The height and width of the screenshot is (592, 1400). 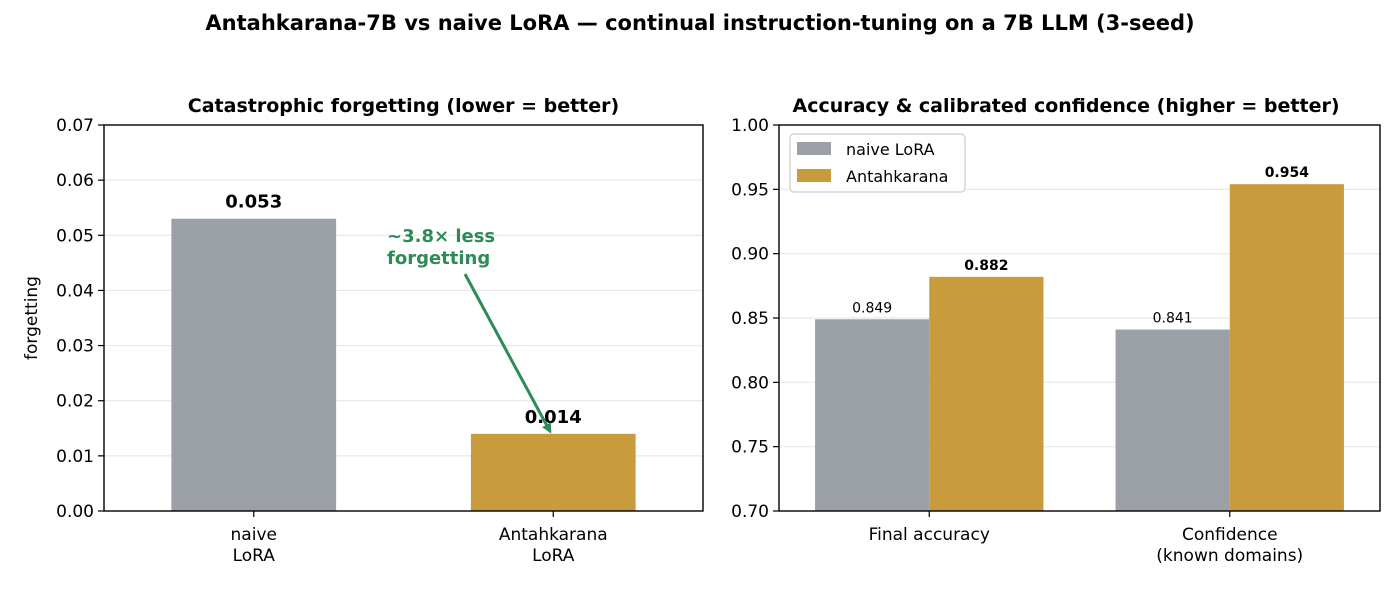 I want to click on y-tick-label: 0.85, so click(x=750, y=319).